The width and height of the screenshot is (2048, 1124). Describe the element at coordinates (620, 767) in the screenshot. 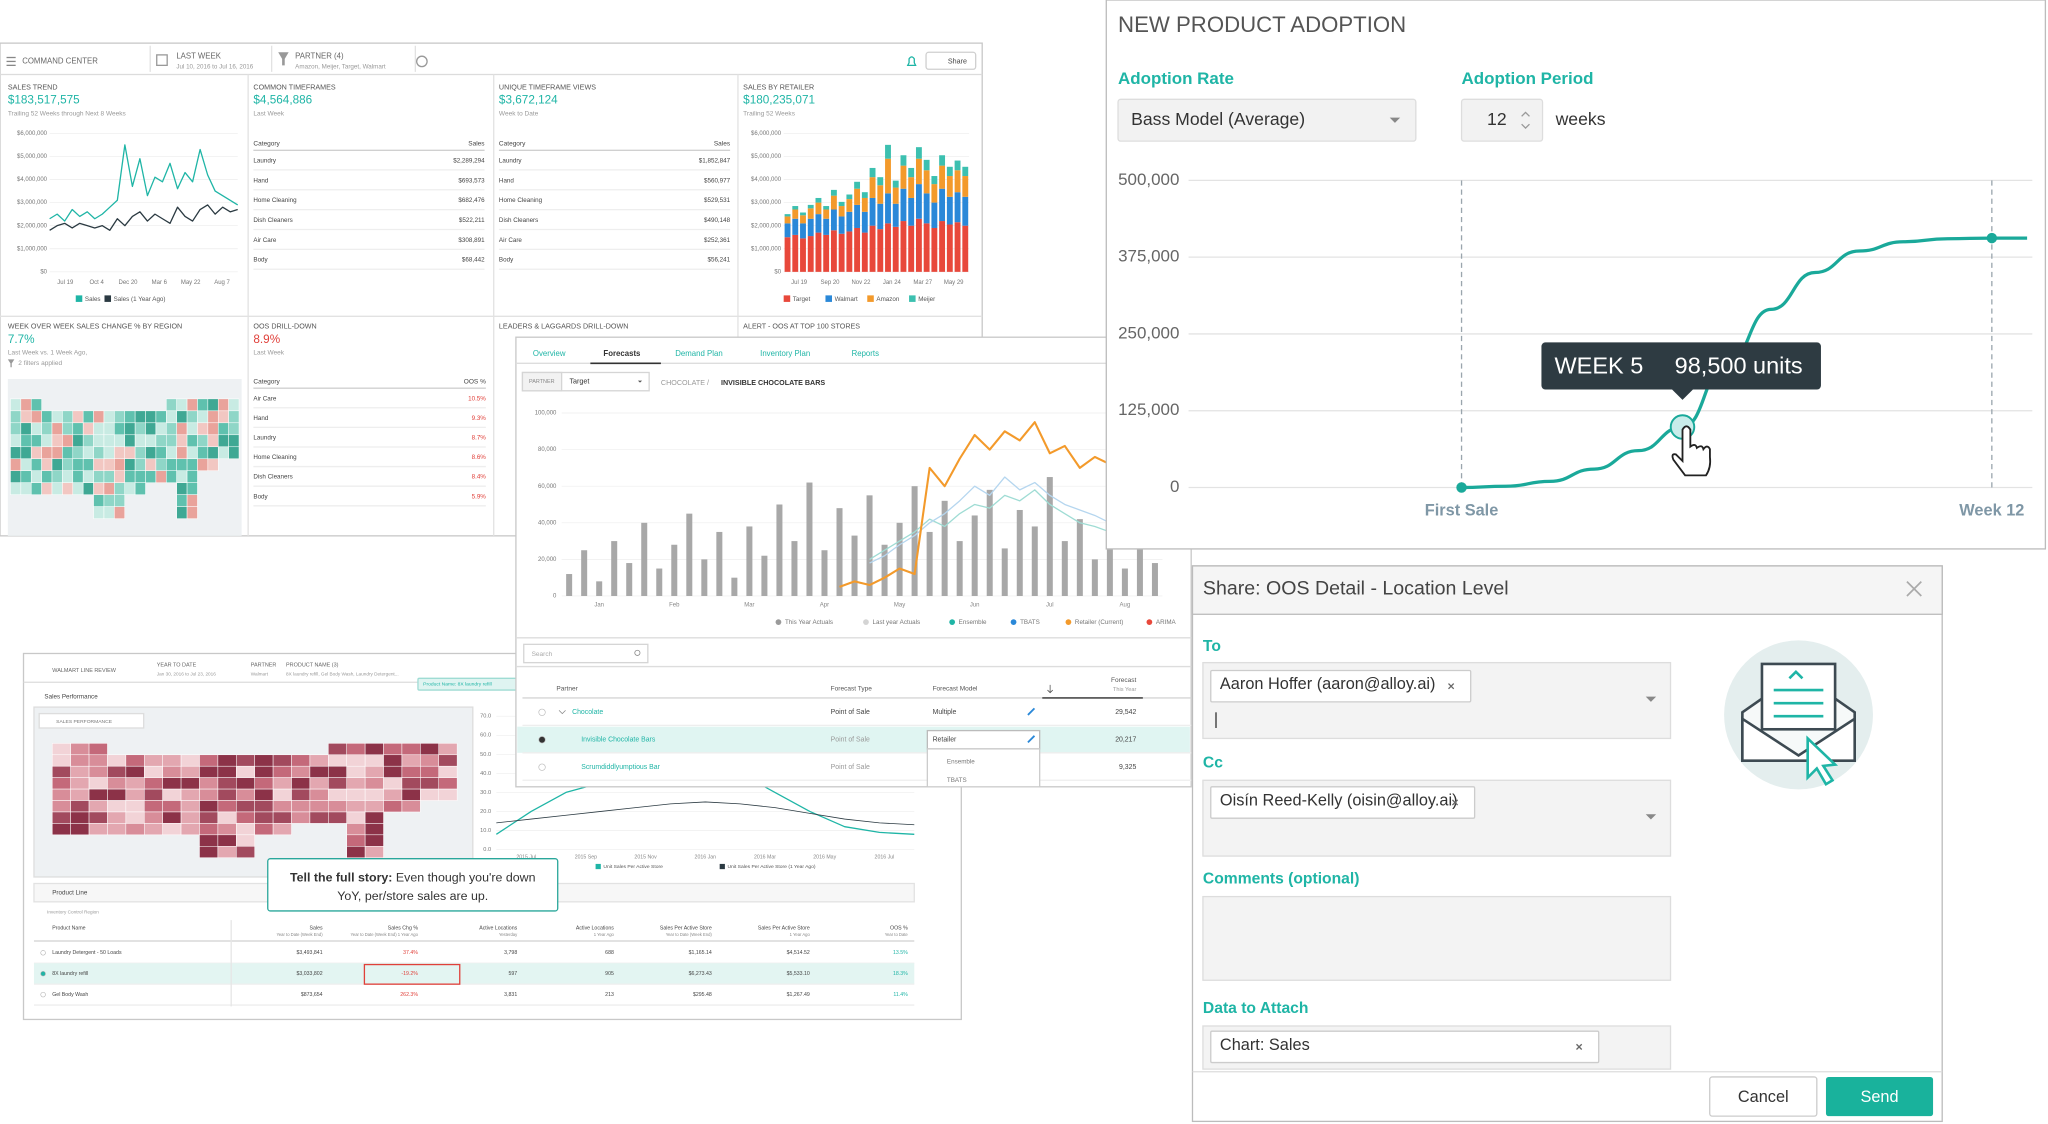

I see `row-label: Scrumdiddlyumptious Bar` at that location.